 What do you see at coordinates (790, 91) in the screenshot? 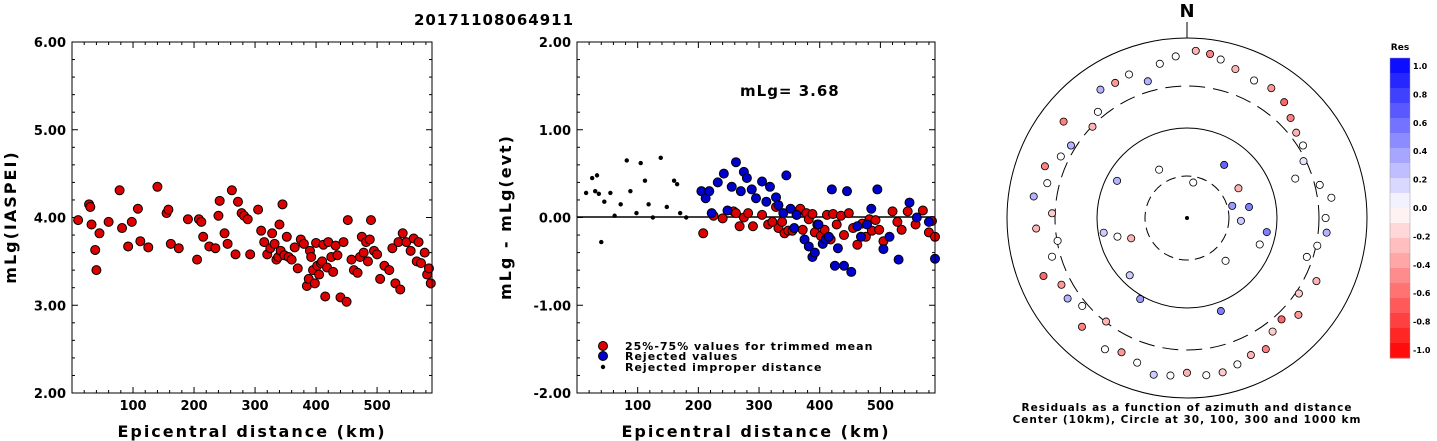
I see `mlg-annotation: mLg= 3.68` at bounding box center [790, 91].